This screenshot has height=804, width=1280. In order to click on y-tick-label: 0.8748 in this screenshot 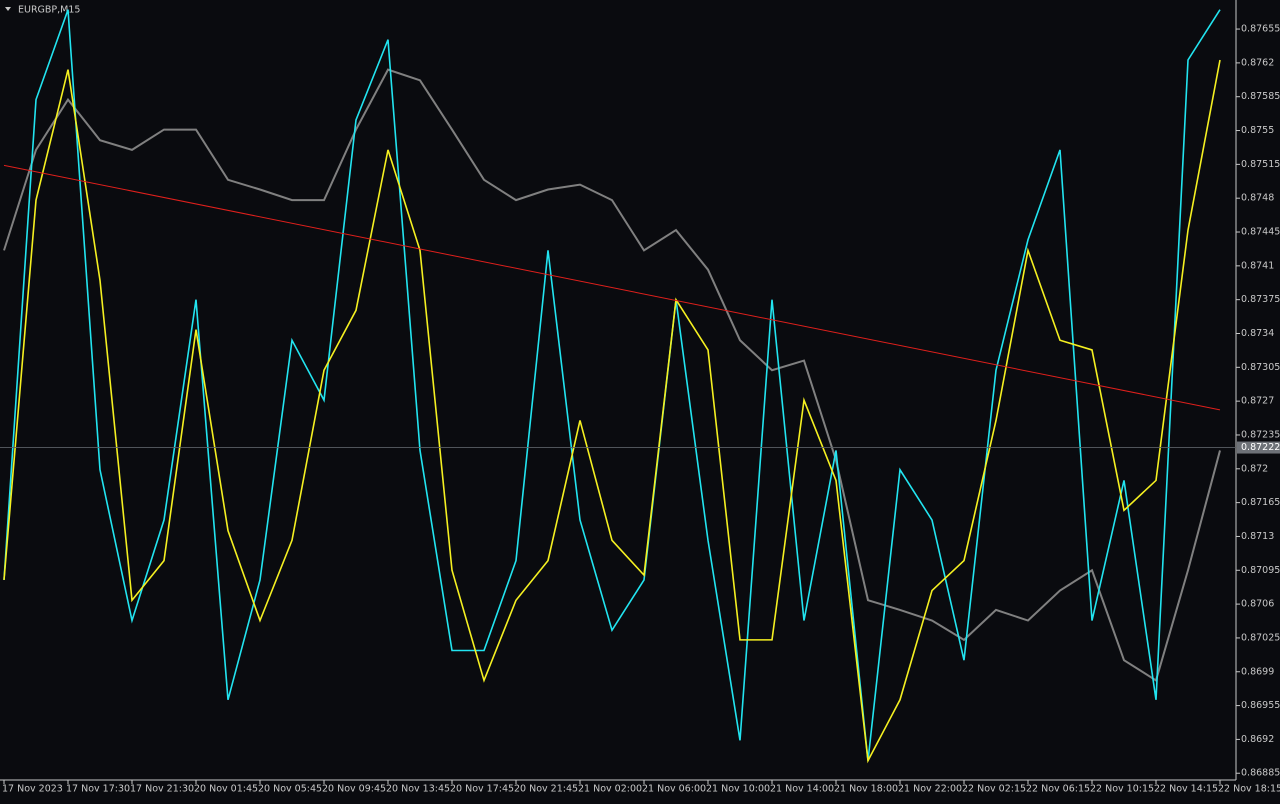, I will do `click(1257, 198)`.